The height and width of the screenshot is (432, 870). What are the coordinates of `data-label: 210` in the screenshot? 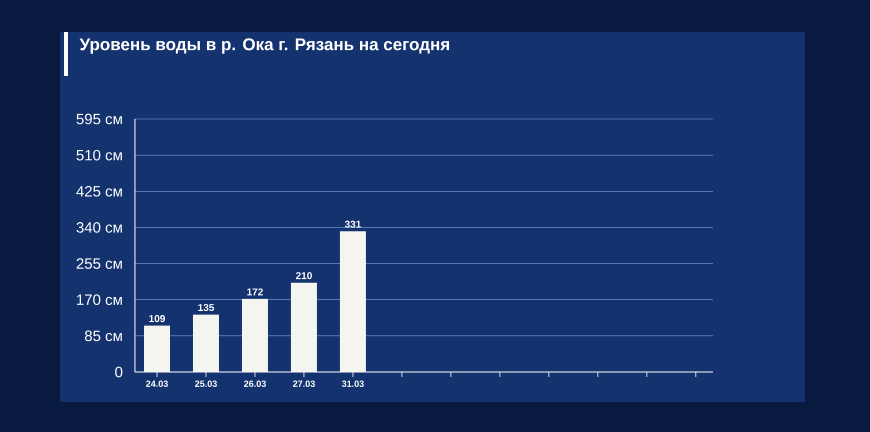 It's located at (304, 276).